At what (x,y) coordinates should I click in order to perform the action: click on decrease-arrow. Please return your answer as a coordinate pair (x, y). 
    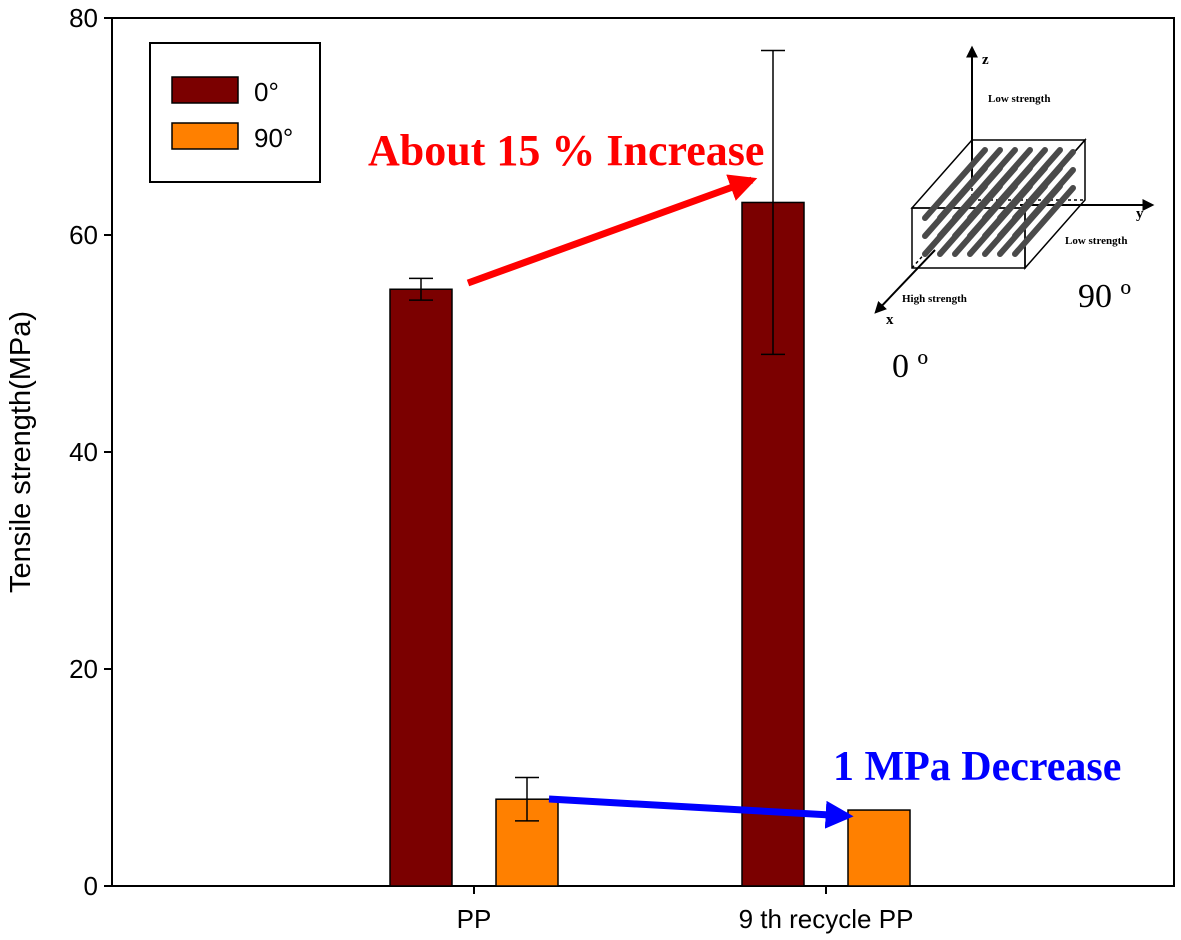
    Looking at the image, I should click on (701, 812).